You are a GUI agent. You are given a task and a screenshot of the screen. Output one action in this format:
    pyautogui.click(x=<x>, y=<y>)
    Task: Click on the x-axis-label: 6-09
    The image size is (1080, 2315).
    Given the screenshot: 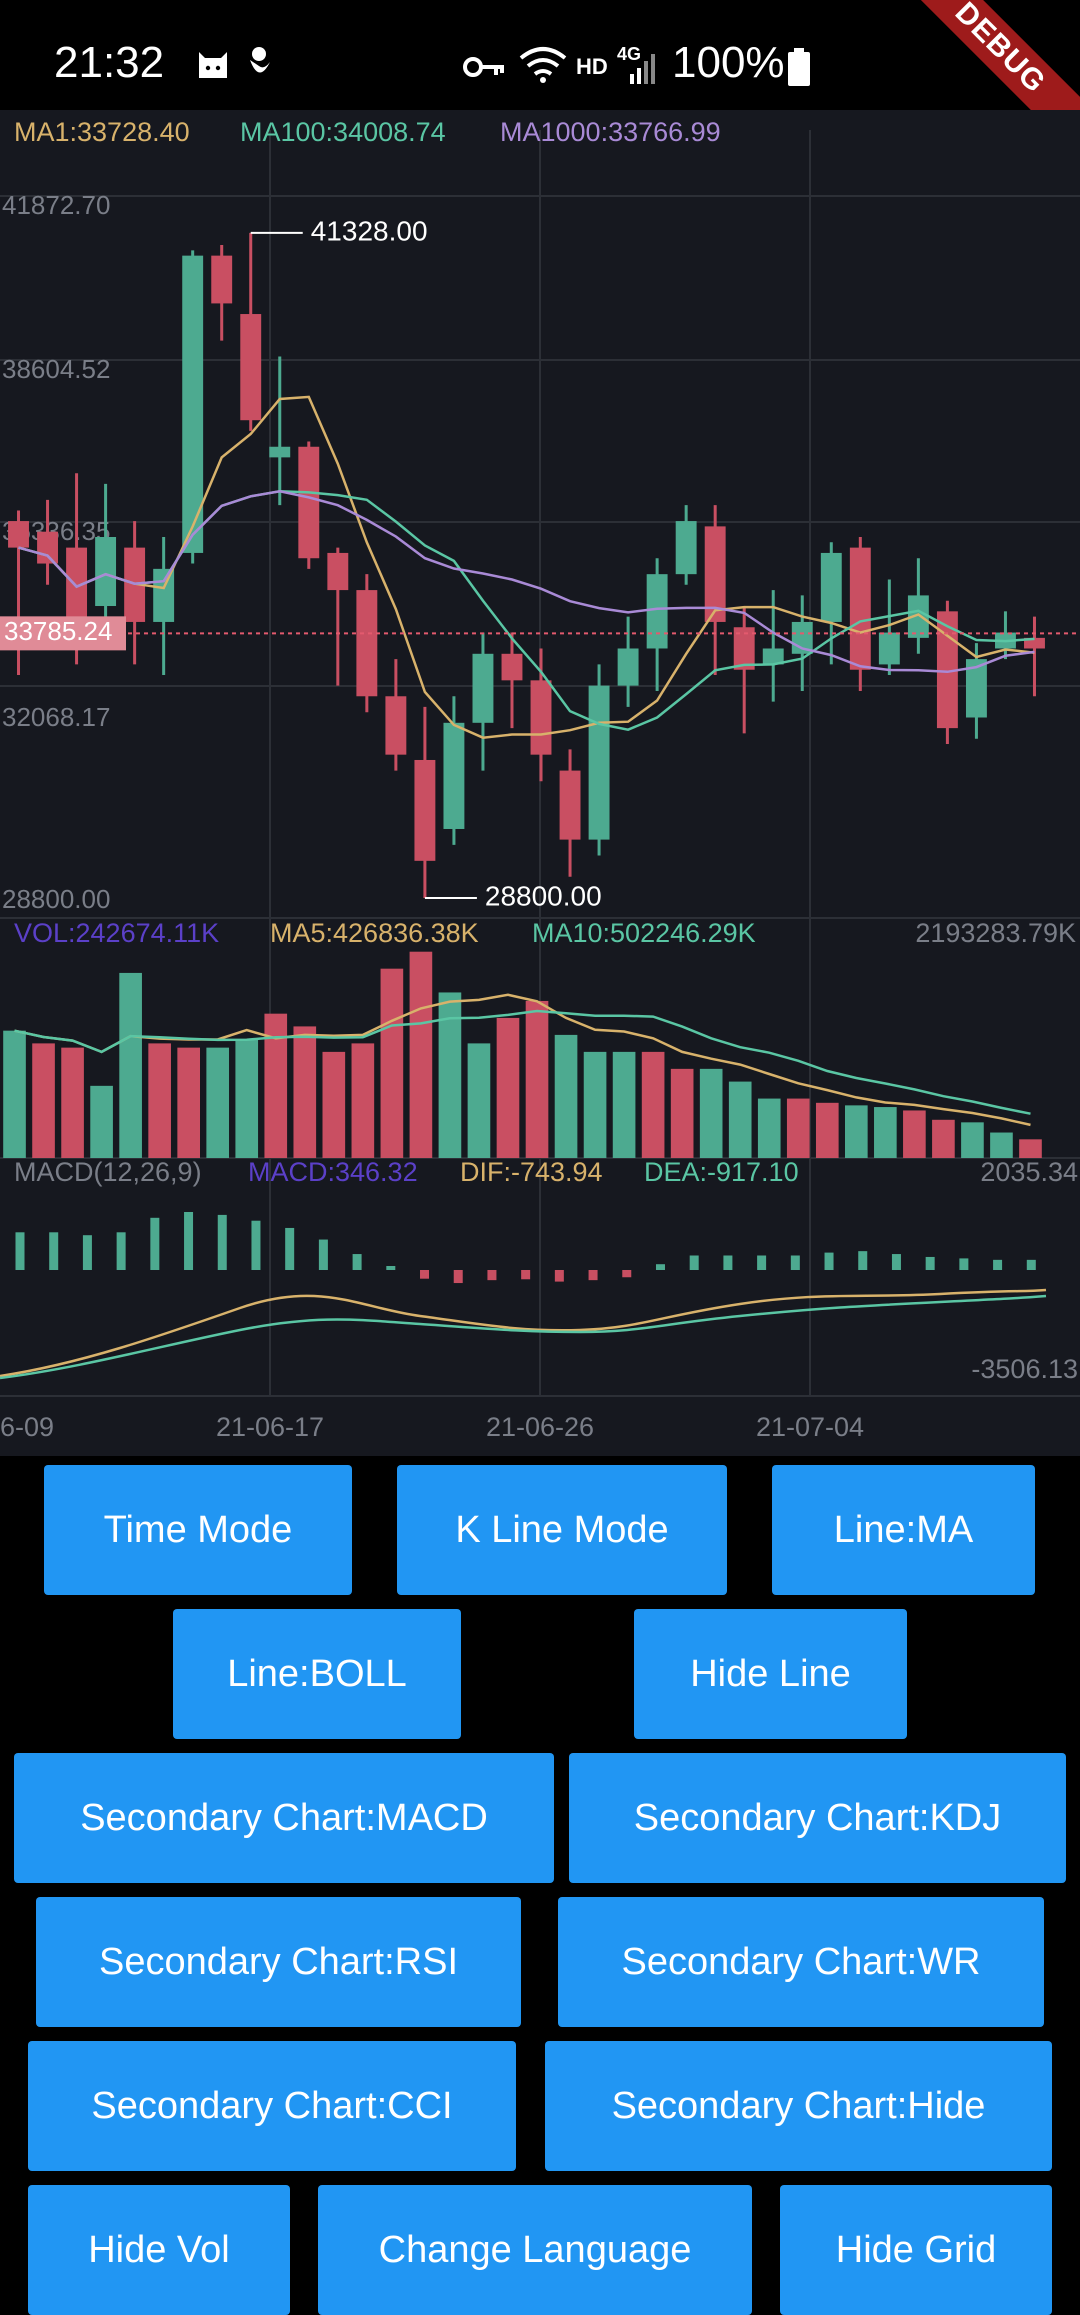 What is the action you would take?
    pyautogui.click(x=27, y=1427)
    